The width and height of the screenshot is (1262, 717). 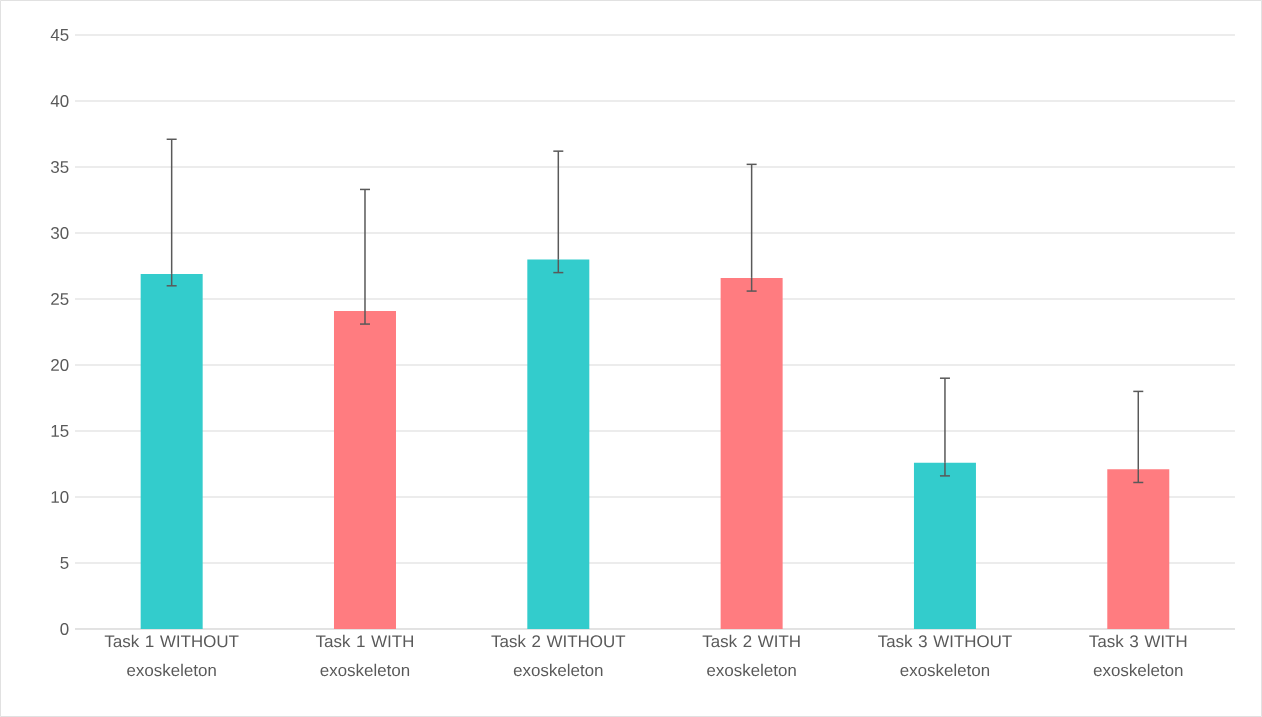 What do you see at coordinates (60, 431) in the screenshot?
I see `y-tick-label: 15` at bounding box center [60, 431].